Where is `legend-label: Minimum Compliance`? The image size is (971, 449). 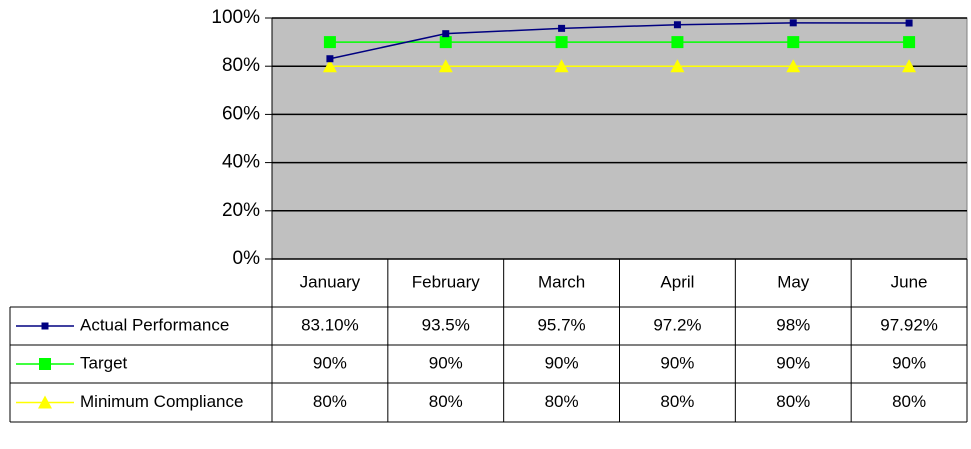
legend-label: Minimum Compliance is located at coordinates (161, 401).